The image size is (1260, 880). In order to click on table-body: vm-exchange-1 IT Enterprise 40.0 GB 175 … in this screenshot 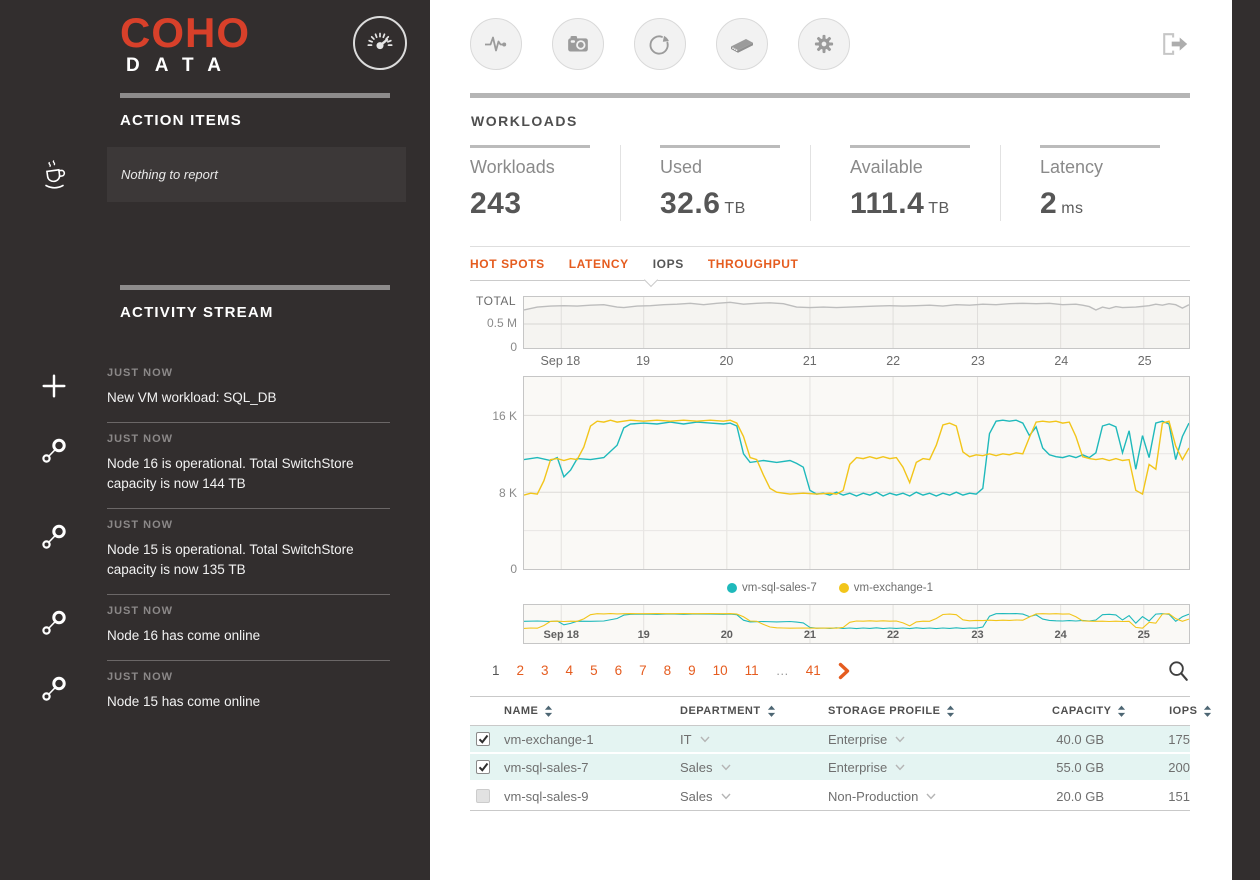, I will do `click(830, 768)`.